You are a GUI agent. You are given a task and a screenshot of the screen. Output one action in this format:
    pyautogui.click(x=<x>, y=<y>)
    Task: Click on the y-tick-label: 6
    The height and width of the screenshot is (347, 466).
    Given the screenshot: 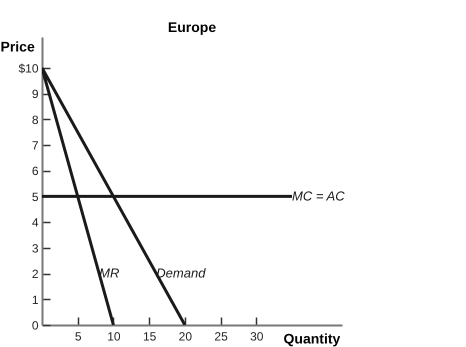 What is the action you would take?
    pyautogui.click(x=35, y=171)
    